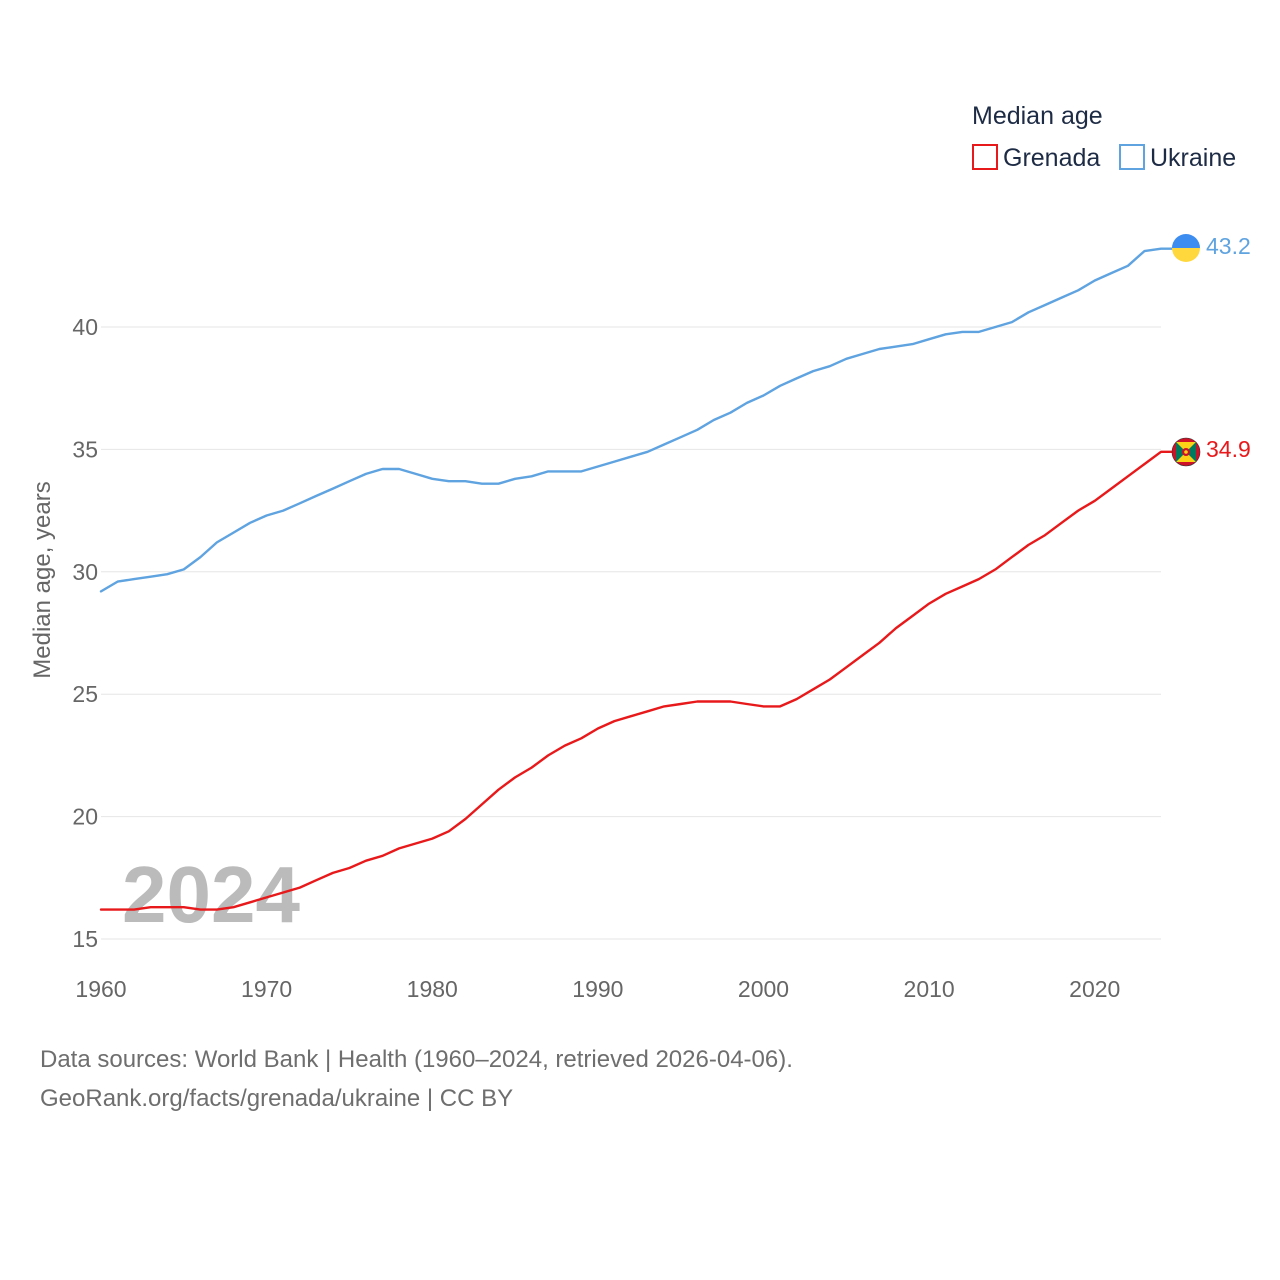 The height and width of the screenshot is (1280, 1280). Describe the element at coordinates (100, 989) in the screenshot. I see `x-tick-label: 1960` at that location.